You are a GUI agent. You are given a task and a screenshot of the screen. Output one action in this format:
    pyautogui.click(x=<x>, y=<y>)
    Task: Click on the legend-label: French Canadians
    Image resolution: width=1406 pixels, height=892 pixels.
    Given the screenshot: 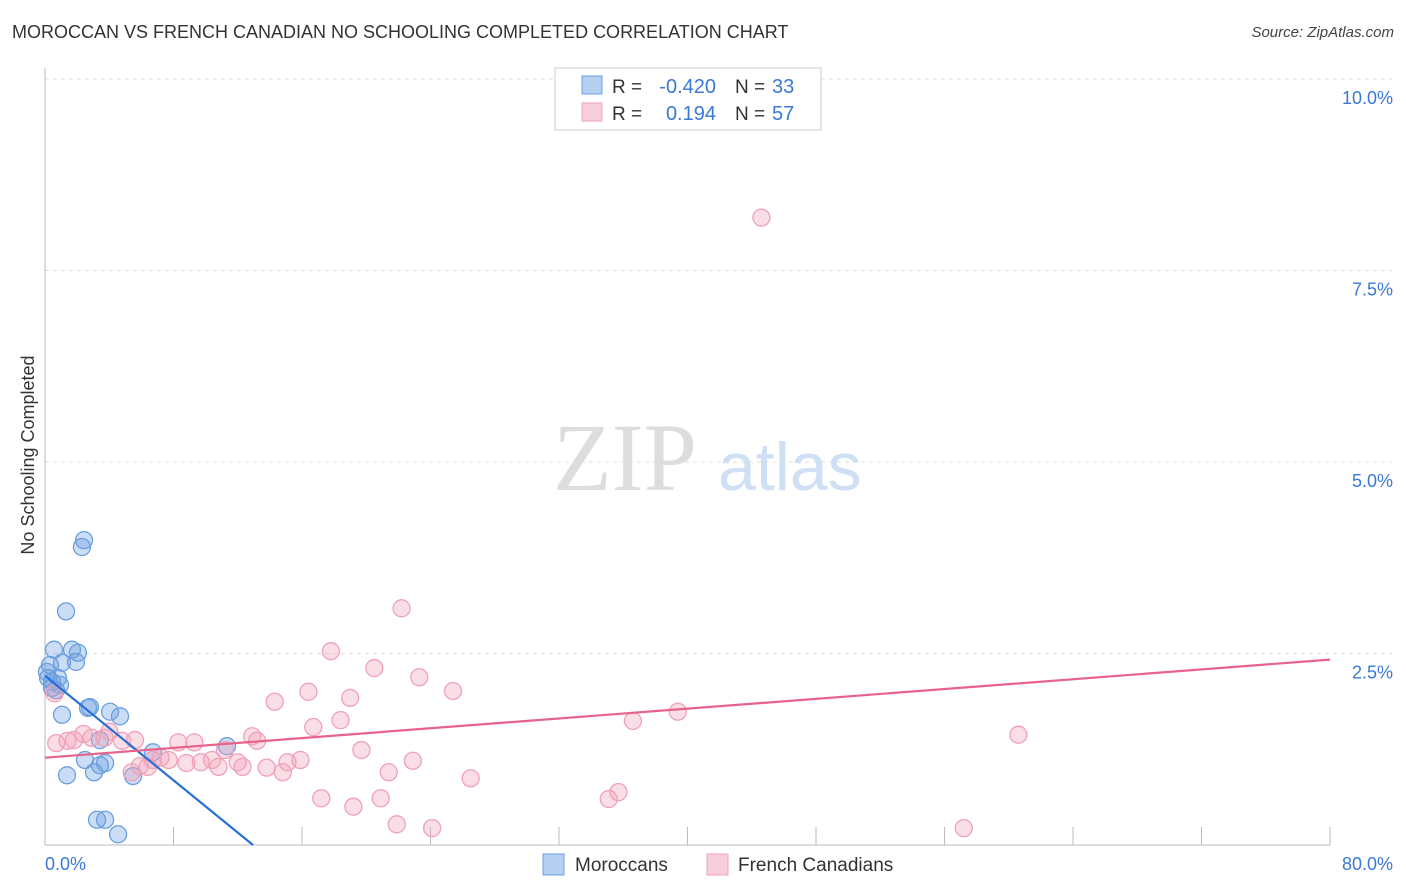 What is the action you would take?
    pyautogui.click(x=815, y=865)
    